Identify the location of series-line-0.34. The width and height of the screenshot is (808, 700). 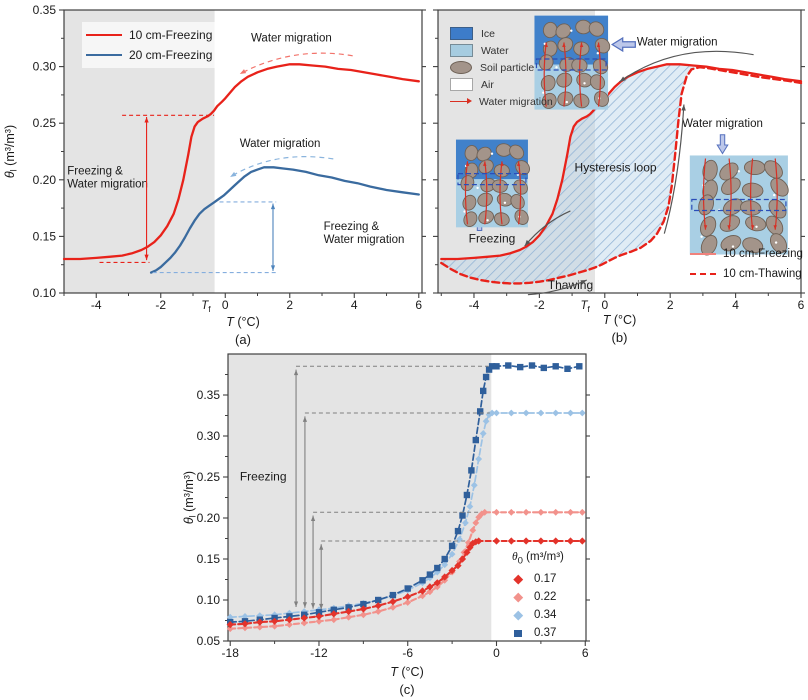
(406, 515).